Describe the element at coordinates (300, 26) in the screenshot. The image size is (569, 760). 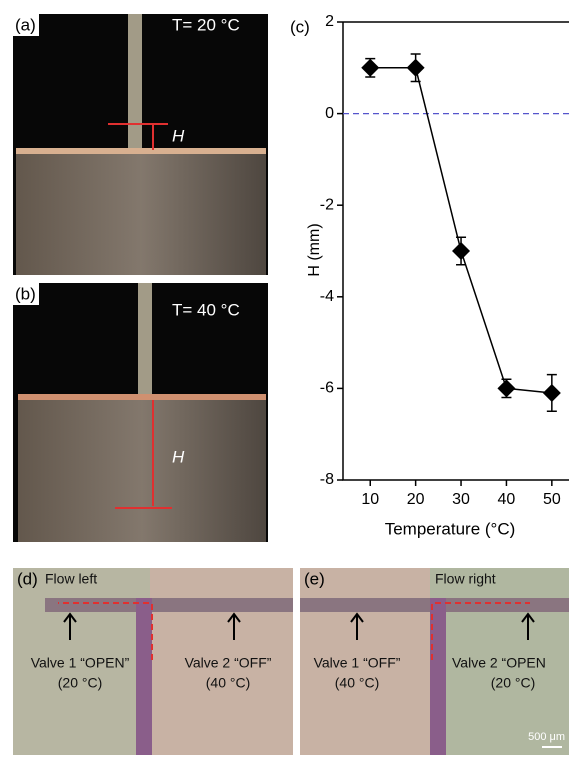
I see `panel-label: (c)` at that location.